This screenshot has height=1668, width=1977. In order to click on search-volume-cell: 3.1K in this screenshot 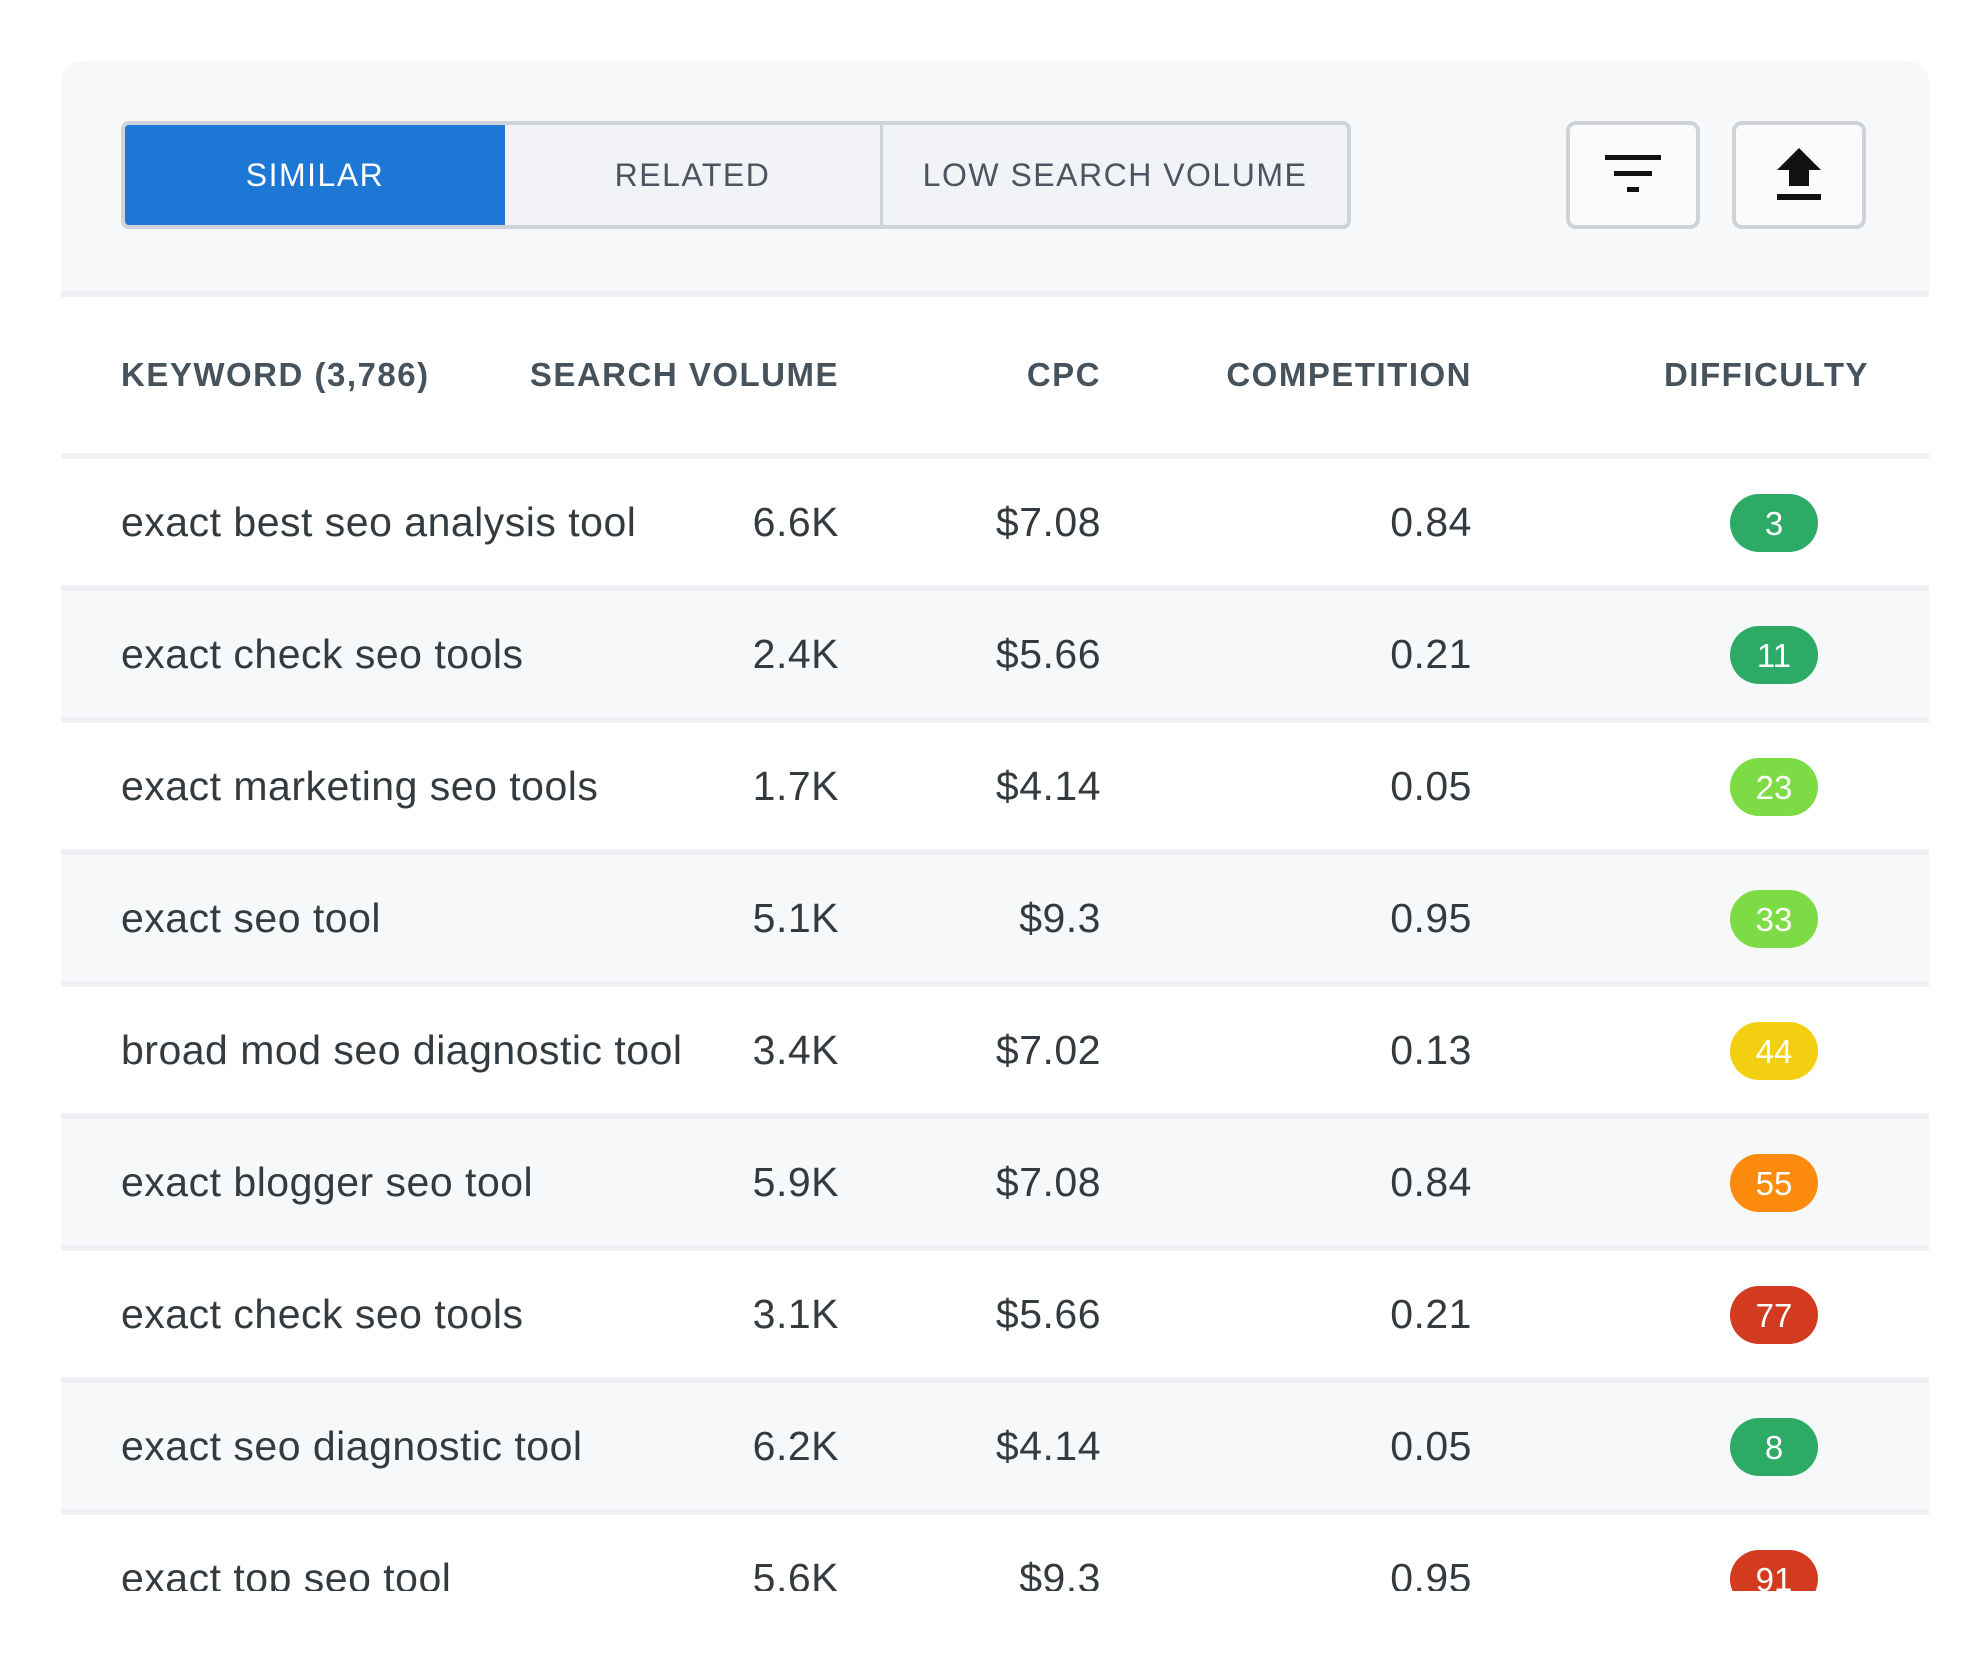, I will do `click(795, 1314)`.